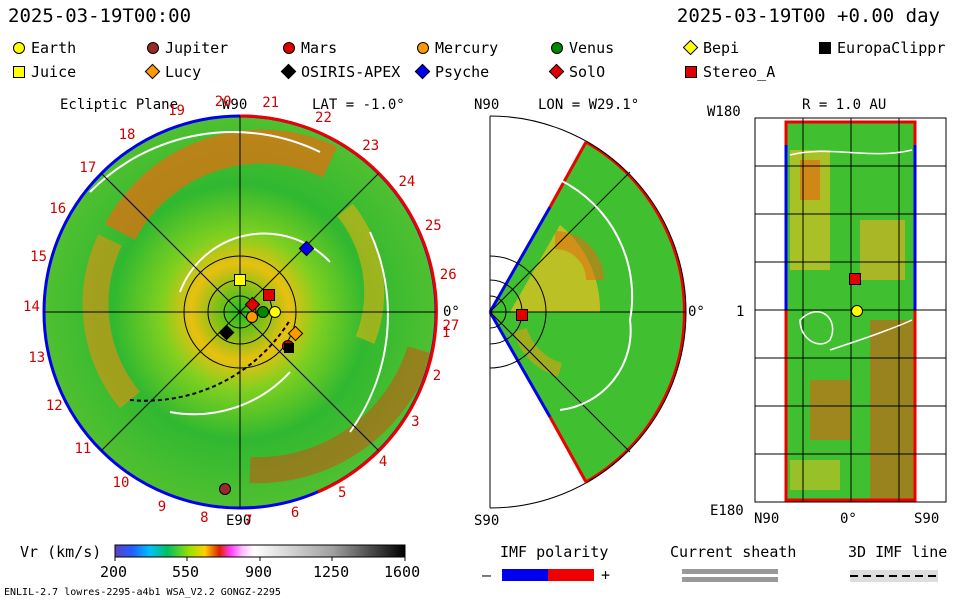 The image size is (960, 600). I want to click on imf-line-title: 3D IMF line, so click(898, 552).